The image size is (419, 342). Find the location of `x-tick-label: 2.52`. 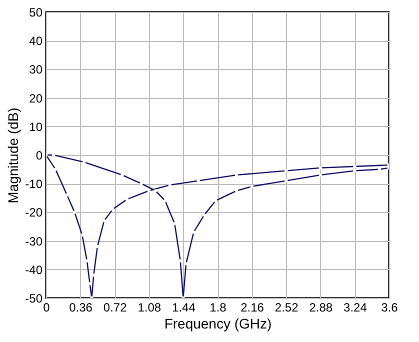

x-tick-label: 2.52 is located at coordinates (286, 307).